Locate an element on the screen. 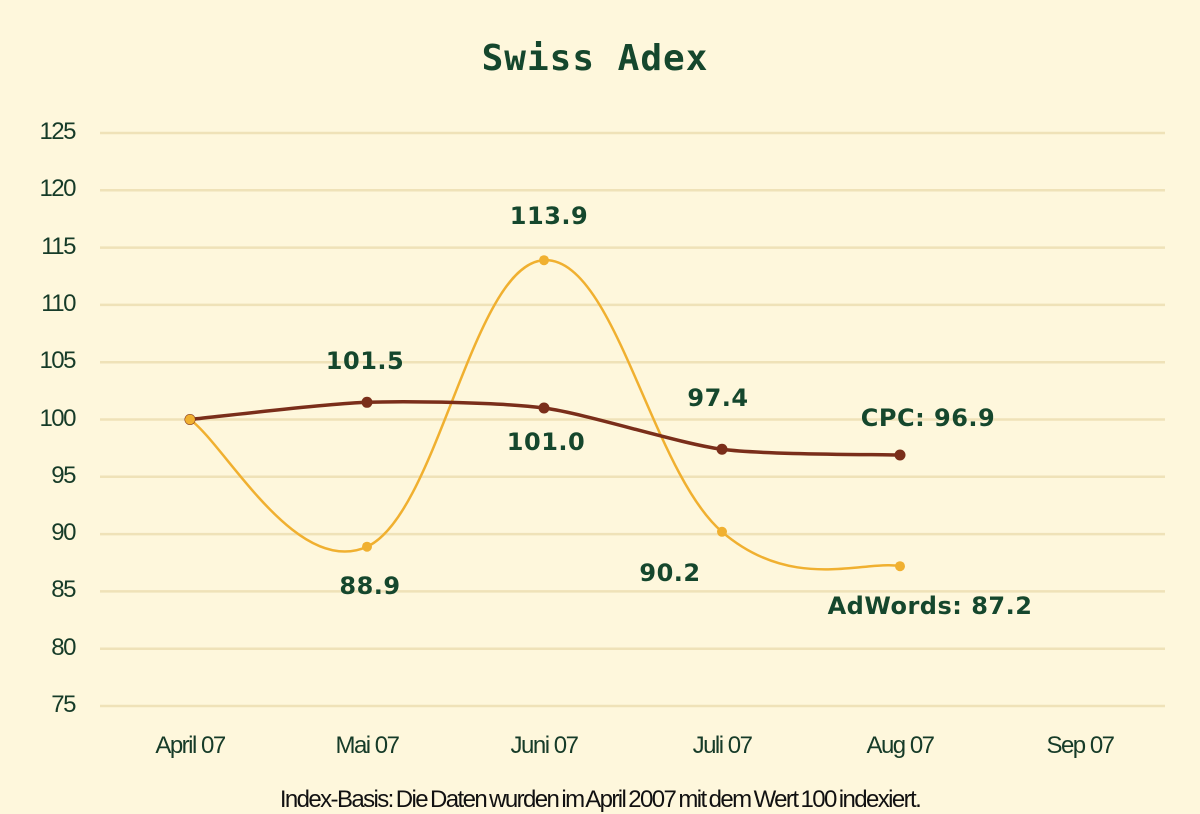  data-label-adwords: 90.2 is located at coordinates (670, 573).